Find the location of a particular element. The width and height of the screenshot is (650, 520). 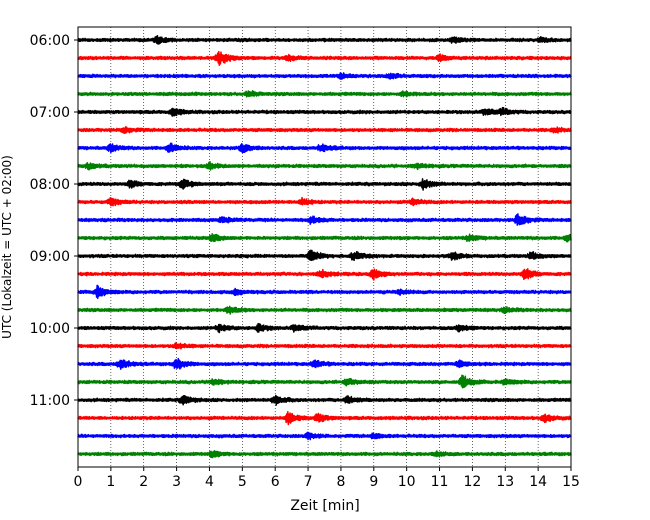

x-tick-label-14: 14 is located at coordinates (538, 482).